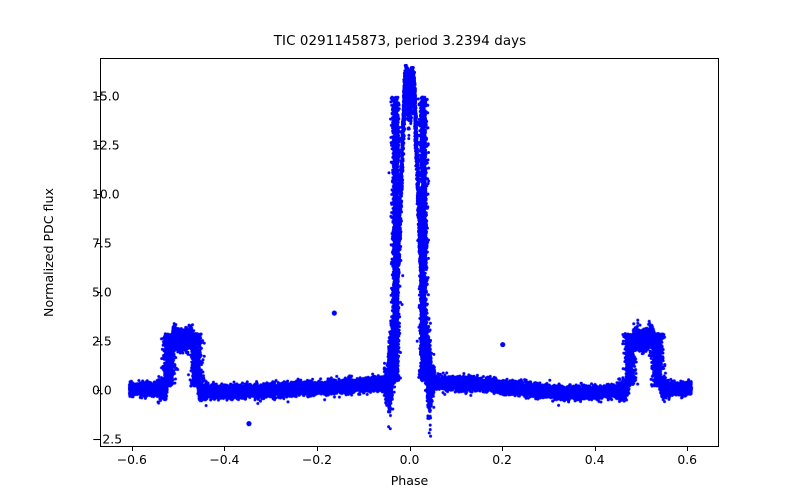 Image resolution: width=800 pixels, height=500 pixels. Describe the element at coordinates (502, 459) in the screenshot. I see `x-tick-label: 0.2` at that location.